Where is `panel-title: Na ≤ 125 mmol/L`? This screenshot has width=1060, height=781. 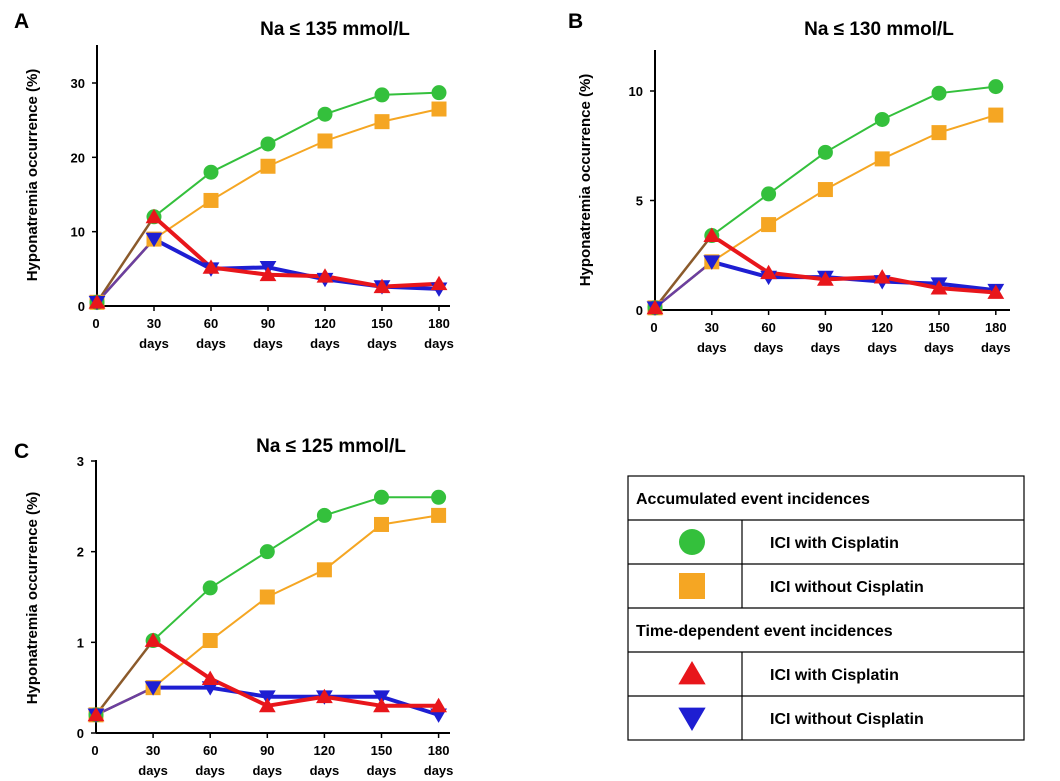 panel-title: Na ≤ 125 mmol/L is located at coordinates (331, 446).